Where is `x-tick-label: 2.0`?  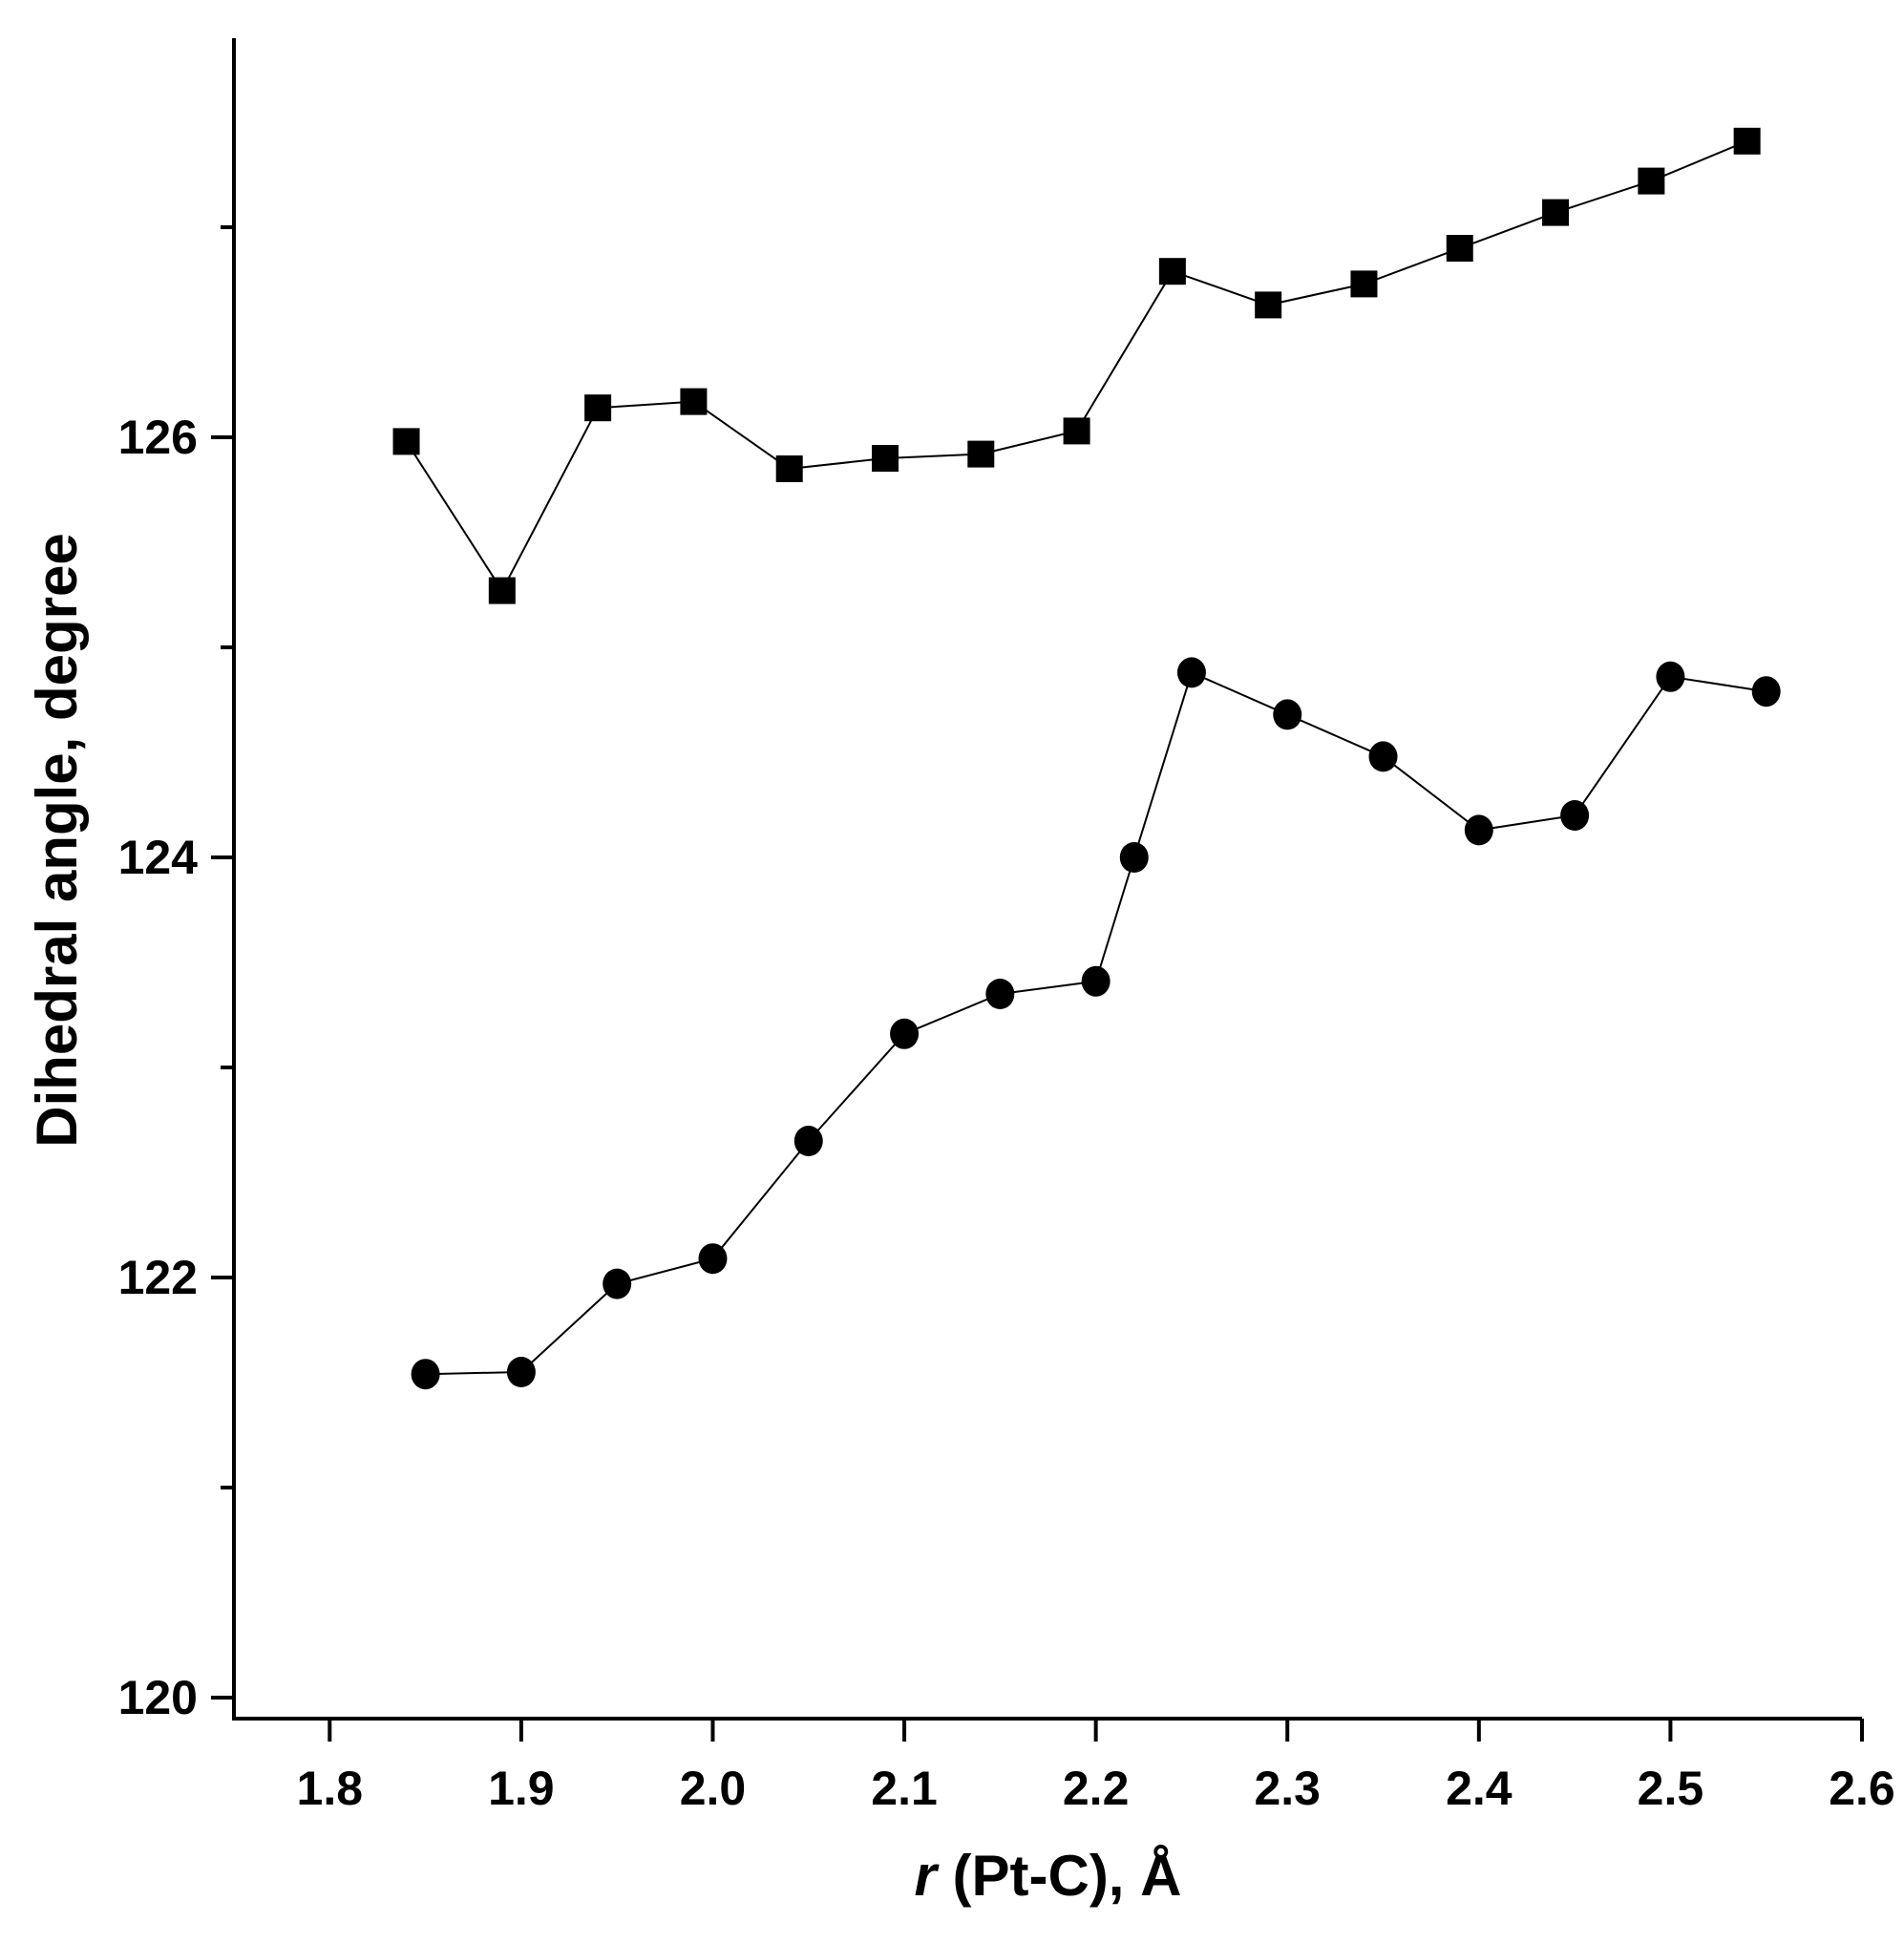
x-tick-label: 2.0 is located at coordinates (713, 1788).